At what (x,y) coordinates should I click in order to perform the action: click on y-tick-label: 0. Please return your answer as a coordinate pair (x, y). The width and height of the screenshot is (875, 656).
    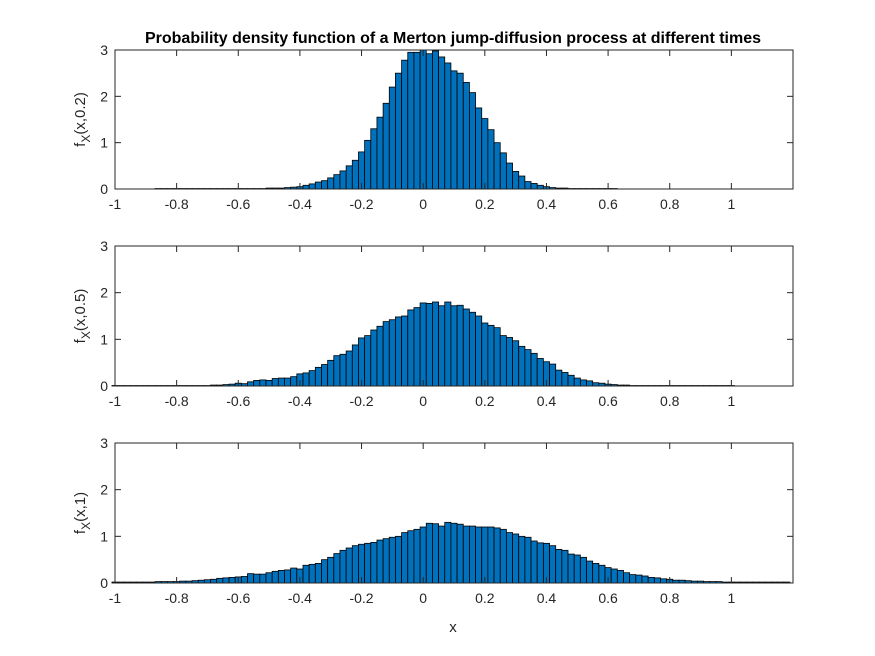
    Looking at the image, I should click on (104, 583).